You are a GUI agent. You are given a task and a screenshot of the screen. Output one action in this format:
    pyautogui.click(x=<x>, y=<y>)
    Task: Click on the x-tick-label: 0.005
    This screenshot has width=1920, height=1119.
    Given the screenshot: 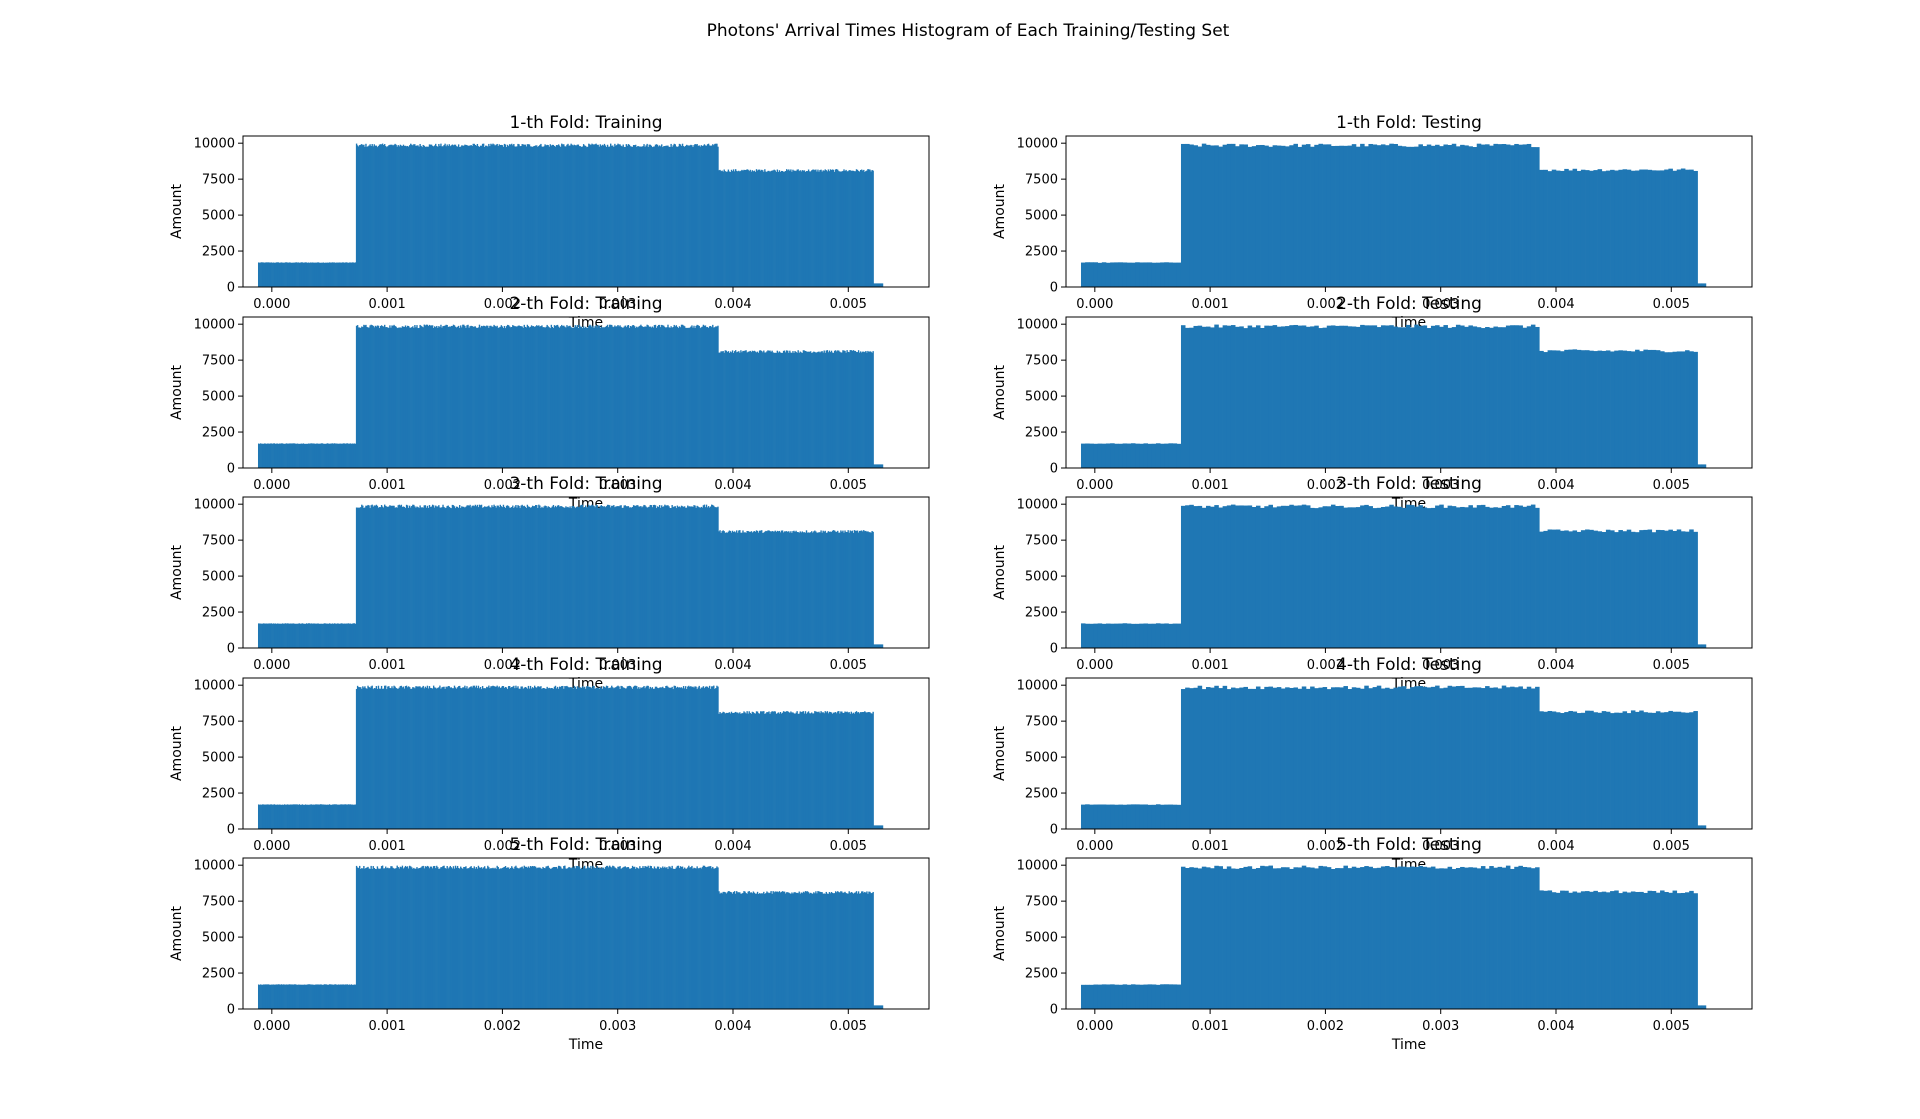 What is the action you would take?
    pyautogui.click(x=848, y=485)
    